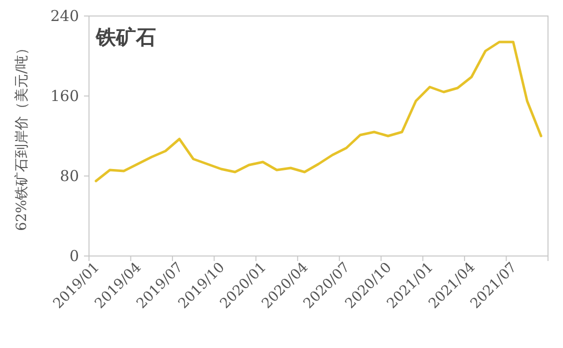 The height and width of the screenshot is (348, 563). Describe the element at coordinates (22, 136) in the screenshot. I see `y-axis-title: 62%铁矿石到岸价（美元/吨）` at that location.